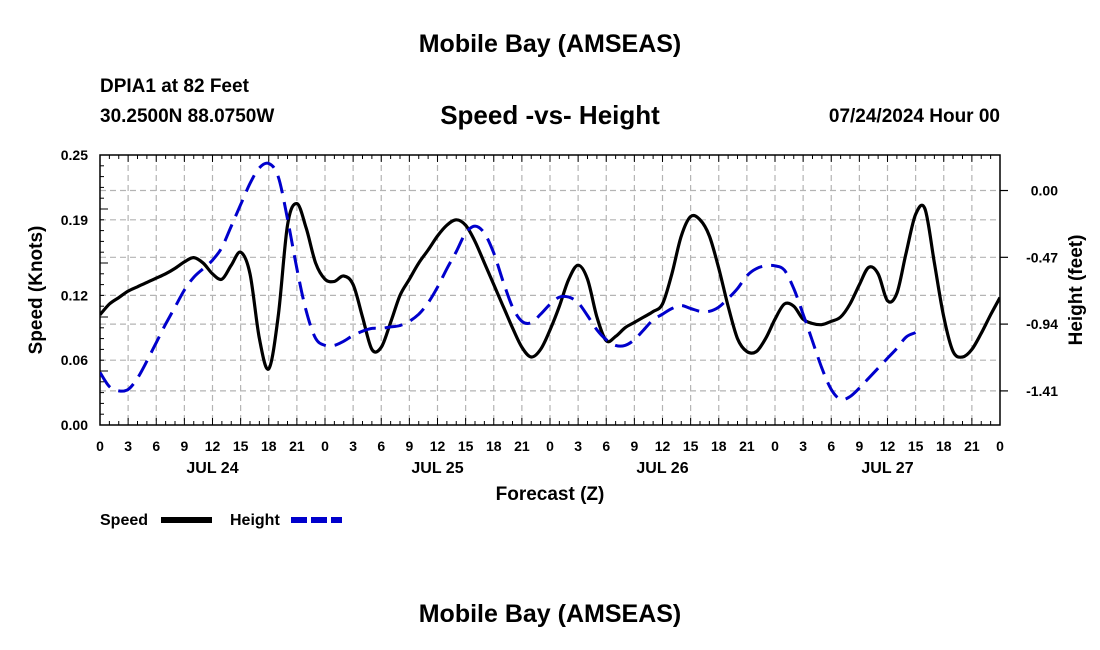  Describe the element at coordinates (74, 360) in the screenshot. I see `y-tick-label: 0.06` at that location.